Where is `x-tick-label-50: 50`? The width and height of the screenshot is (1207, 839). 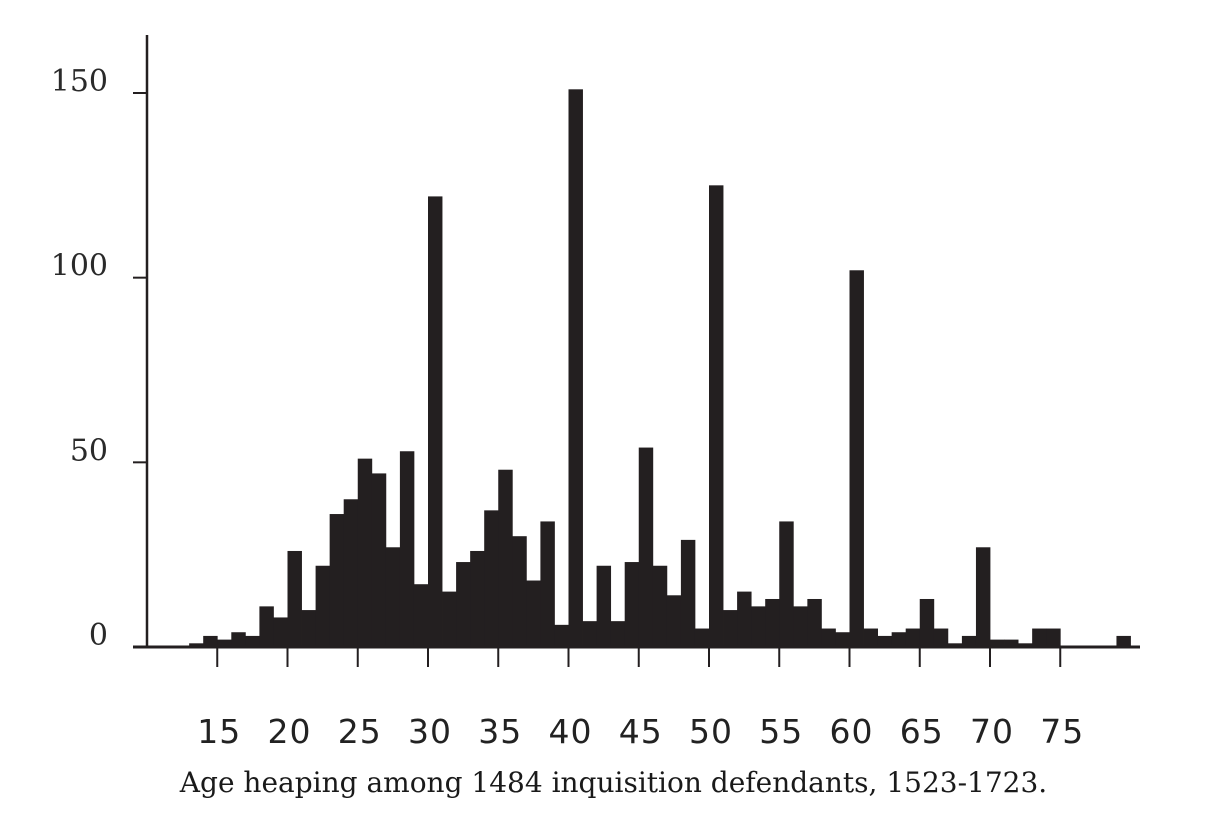
x-tick-label-50: 50 is located at coordinates (711, 731).